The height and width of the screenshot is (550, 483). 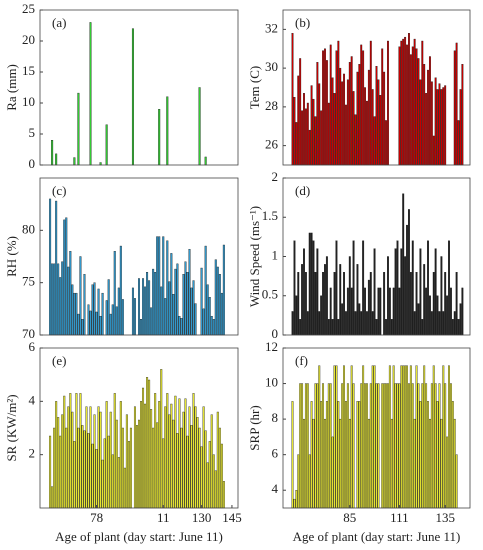 What do you see at coordinates (270, 215) in the screenshot?
I see `y-tick-label: 1.5` at bounding box center [270, 215].